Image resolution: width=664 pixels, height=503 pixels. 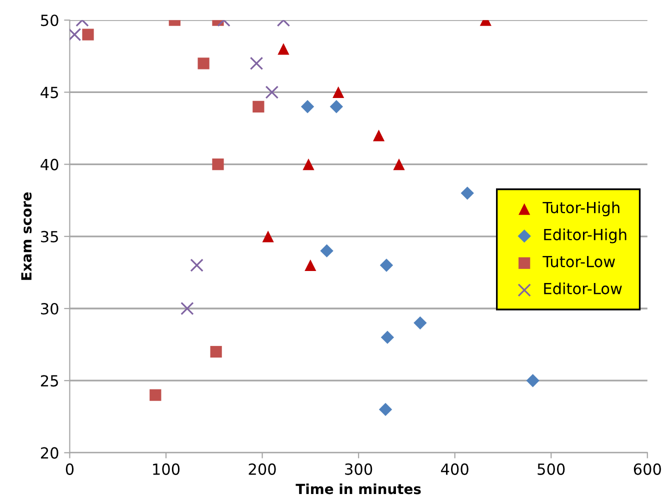 What do you see at coordinates (583, 288) in the screenshot?
I see `legend-label: Editor-Low` at bounding box center [583, 288].